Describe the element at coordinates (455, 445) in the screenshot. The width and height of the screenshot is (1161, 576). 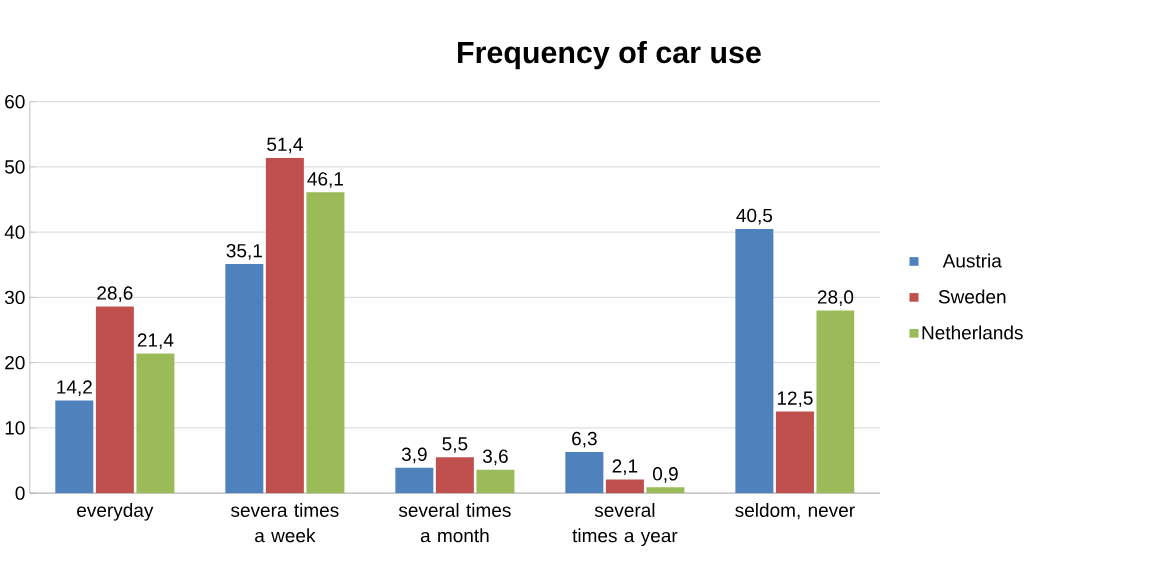
I see `data-label: 5,5` at that location.